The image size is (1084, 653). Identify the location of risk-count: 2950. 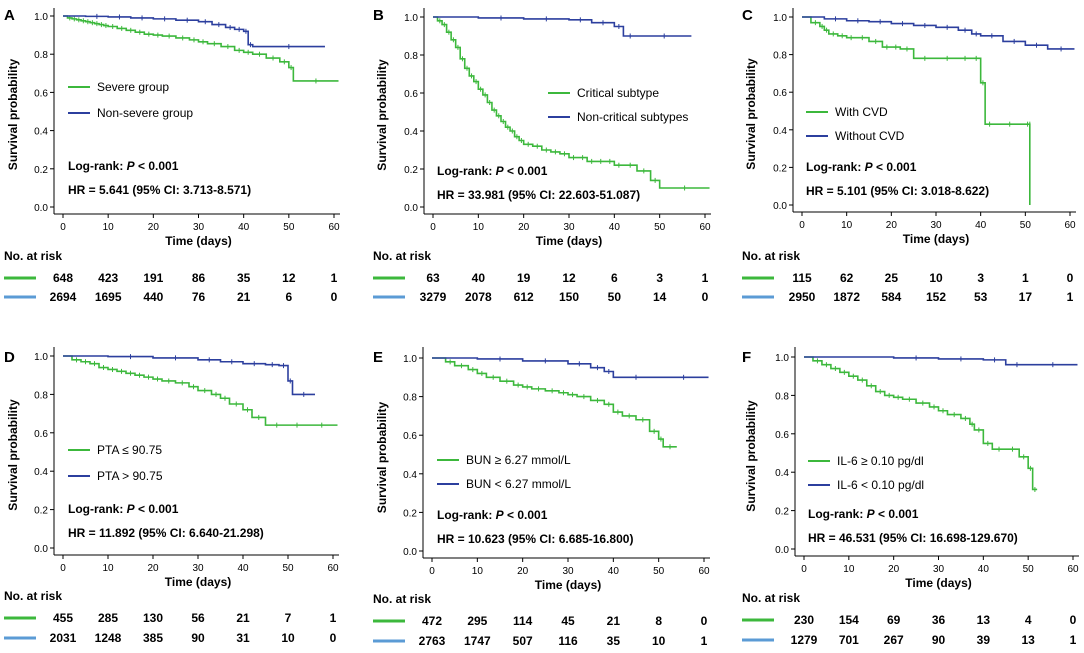
(802, 297).